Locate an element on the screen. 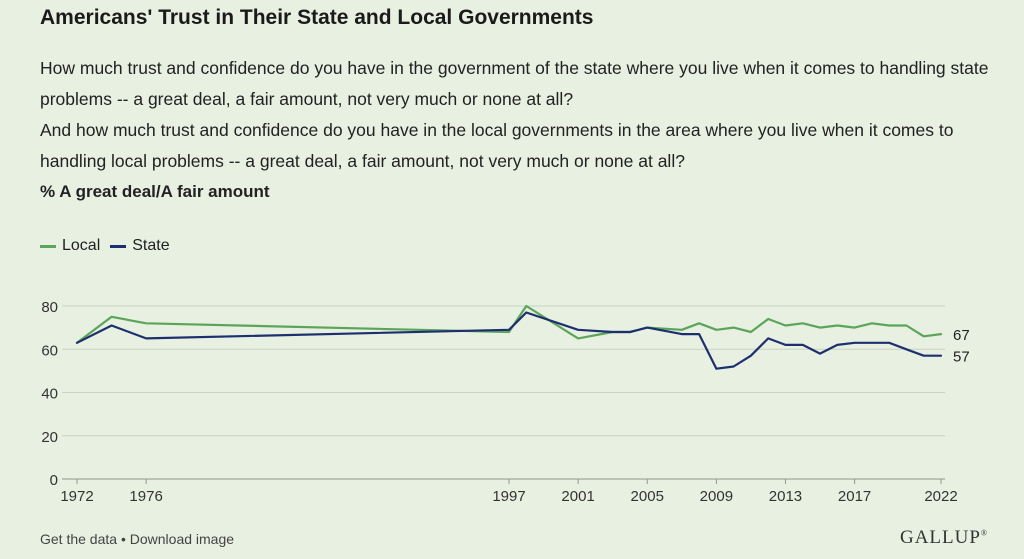 The height and width of the screenshot is (559, 1024). footer-links: Get the data • Download image is located at coordinates (137, 539).